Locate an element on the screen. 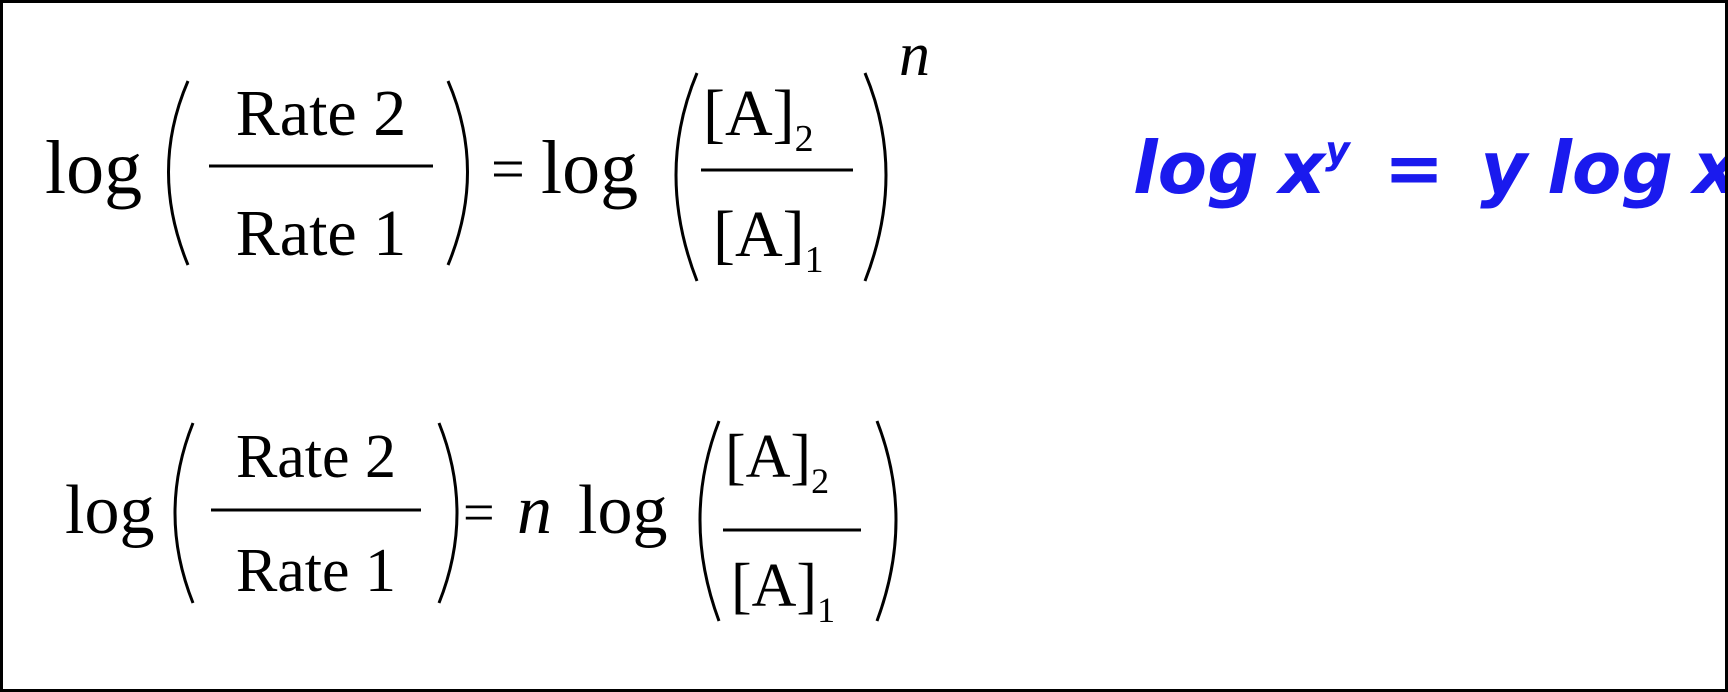 The height and width of the screenshot is (692, 1728). eq2-right-paren-close is located at coordinates (886, 521).